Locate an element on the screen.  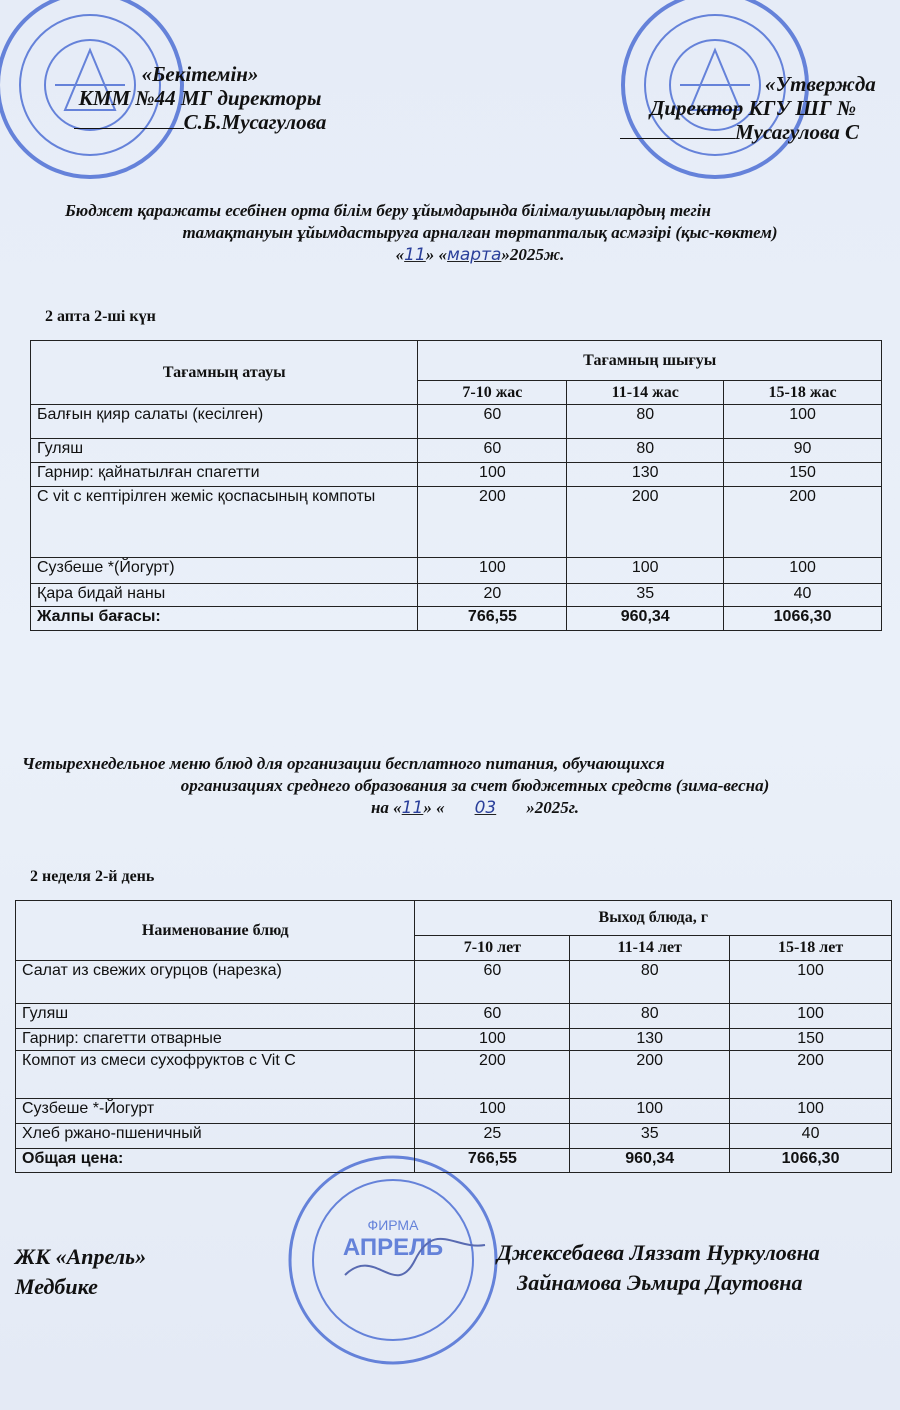
total-price: 1066,30 is located at coordinates (802, 618).